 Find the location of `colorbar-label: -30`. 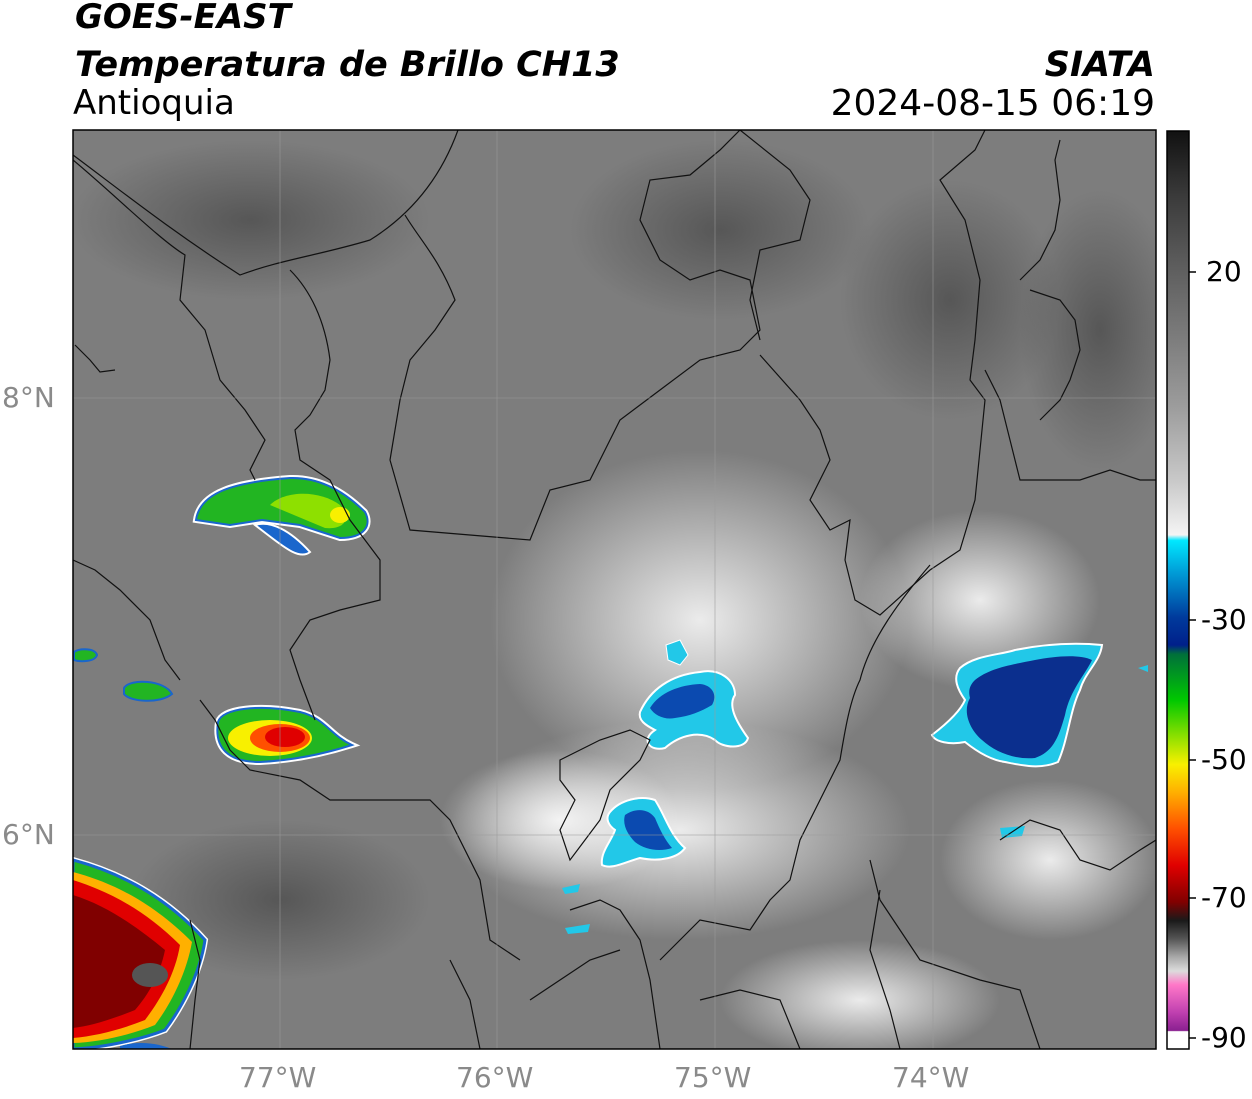

colorbar-label: -30 is located at coordinates (1224, 619).